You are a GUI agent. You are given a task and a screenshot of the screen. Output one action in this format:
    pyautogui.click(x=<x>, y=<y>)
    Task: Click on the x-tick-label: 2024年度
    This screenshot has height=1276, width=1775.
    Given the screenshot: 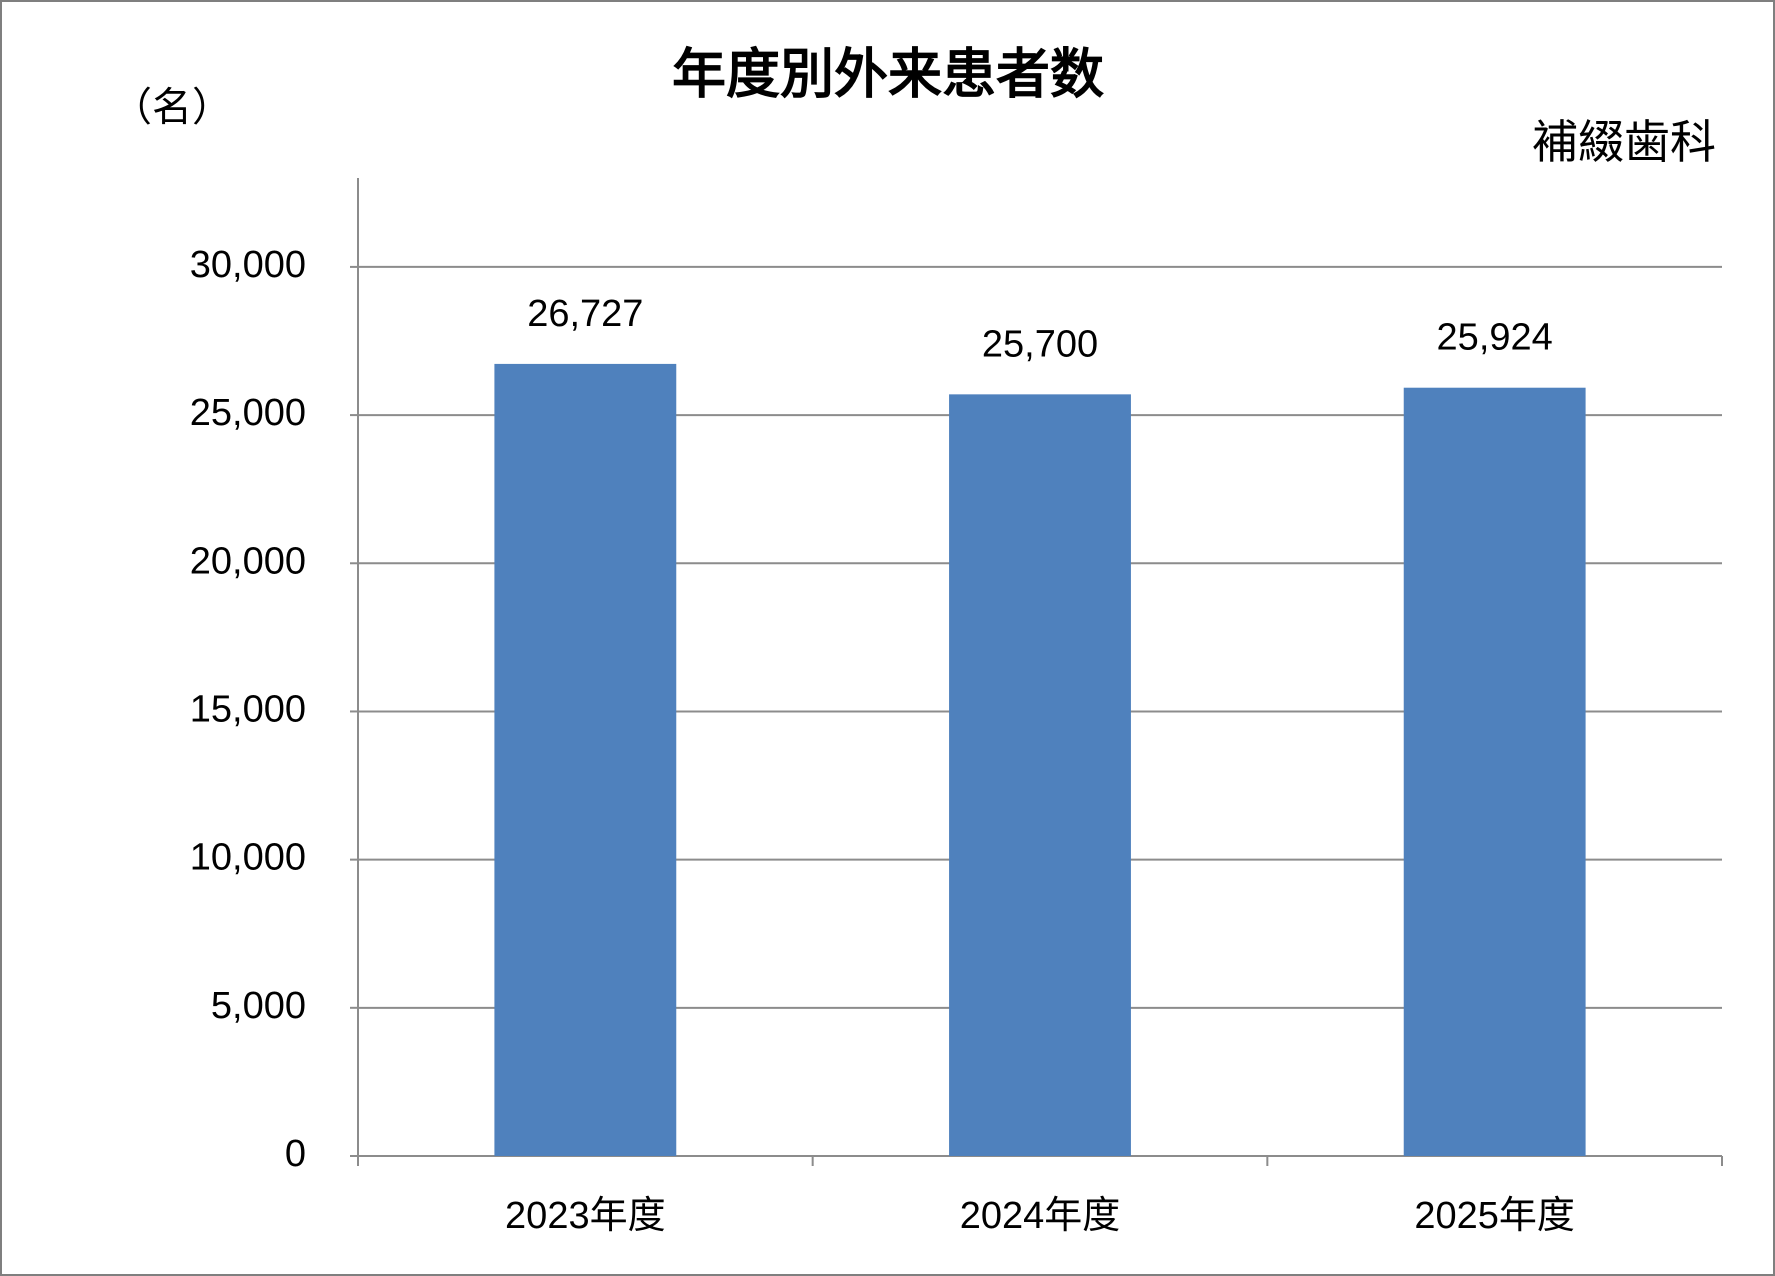 What is the action you would take?
    pyautogui.click(x=1040, y=1216)
    